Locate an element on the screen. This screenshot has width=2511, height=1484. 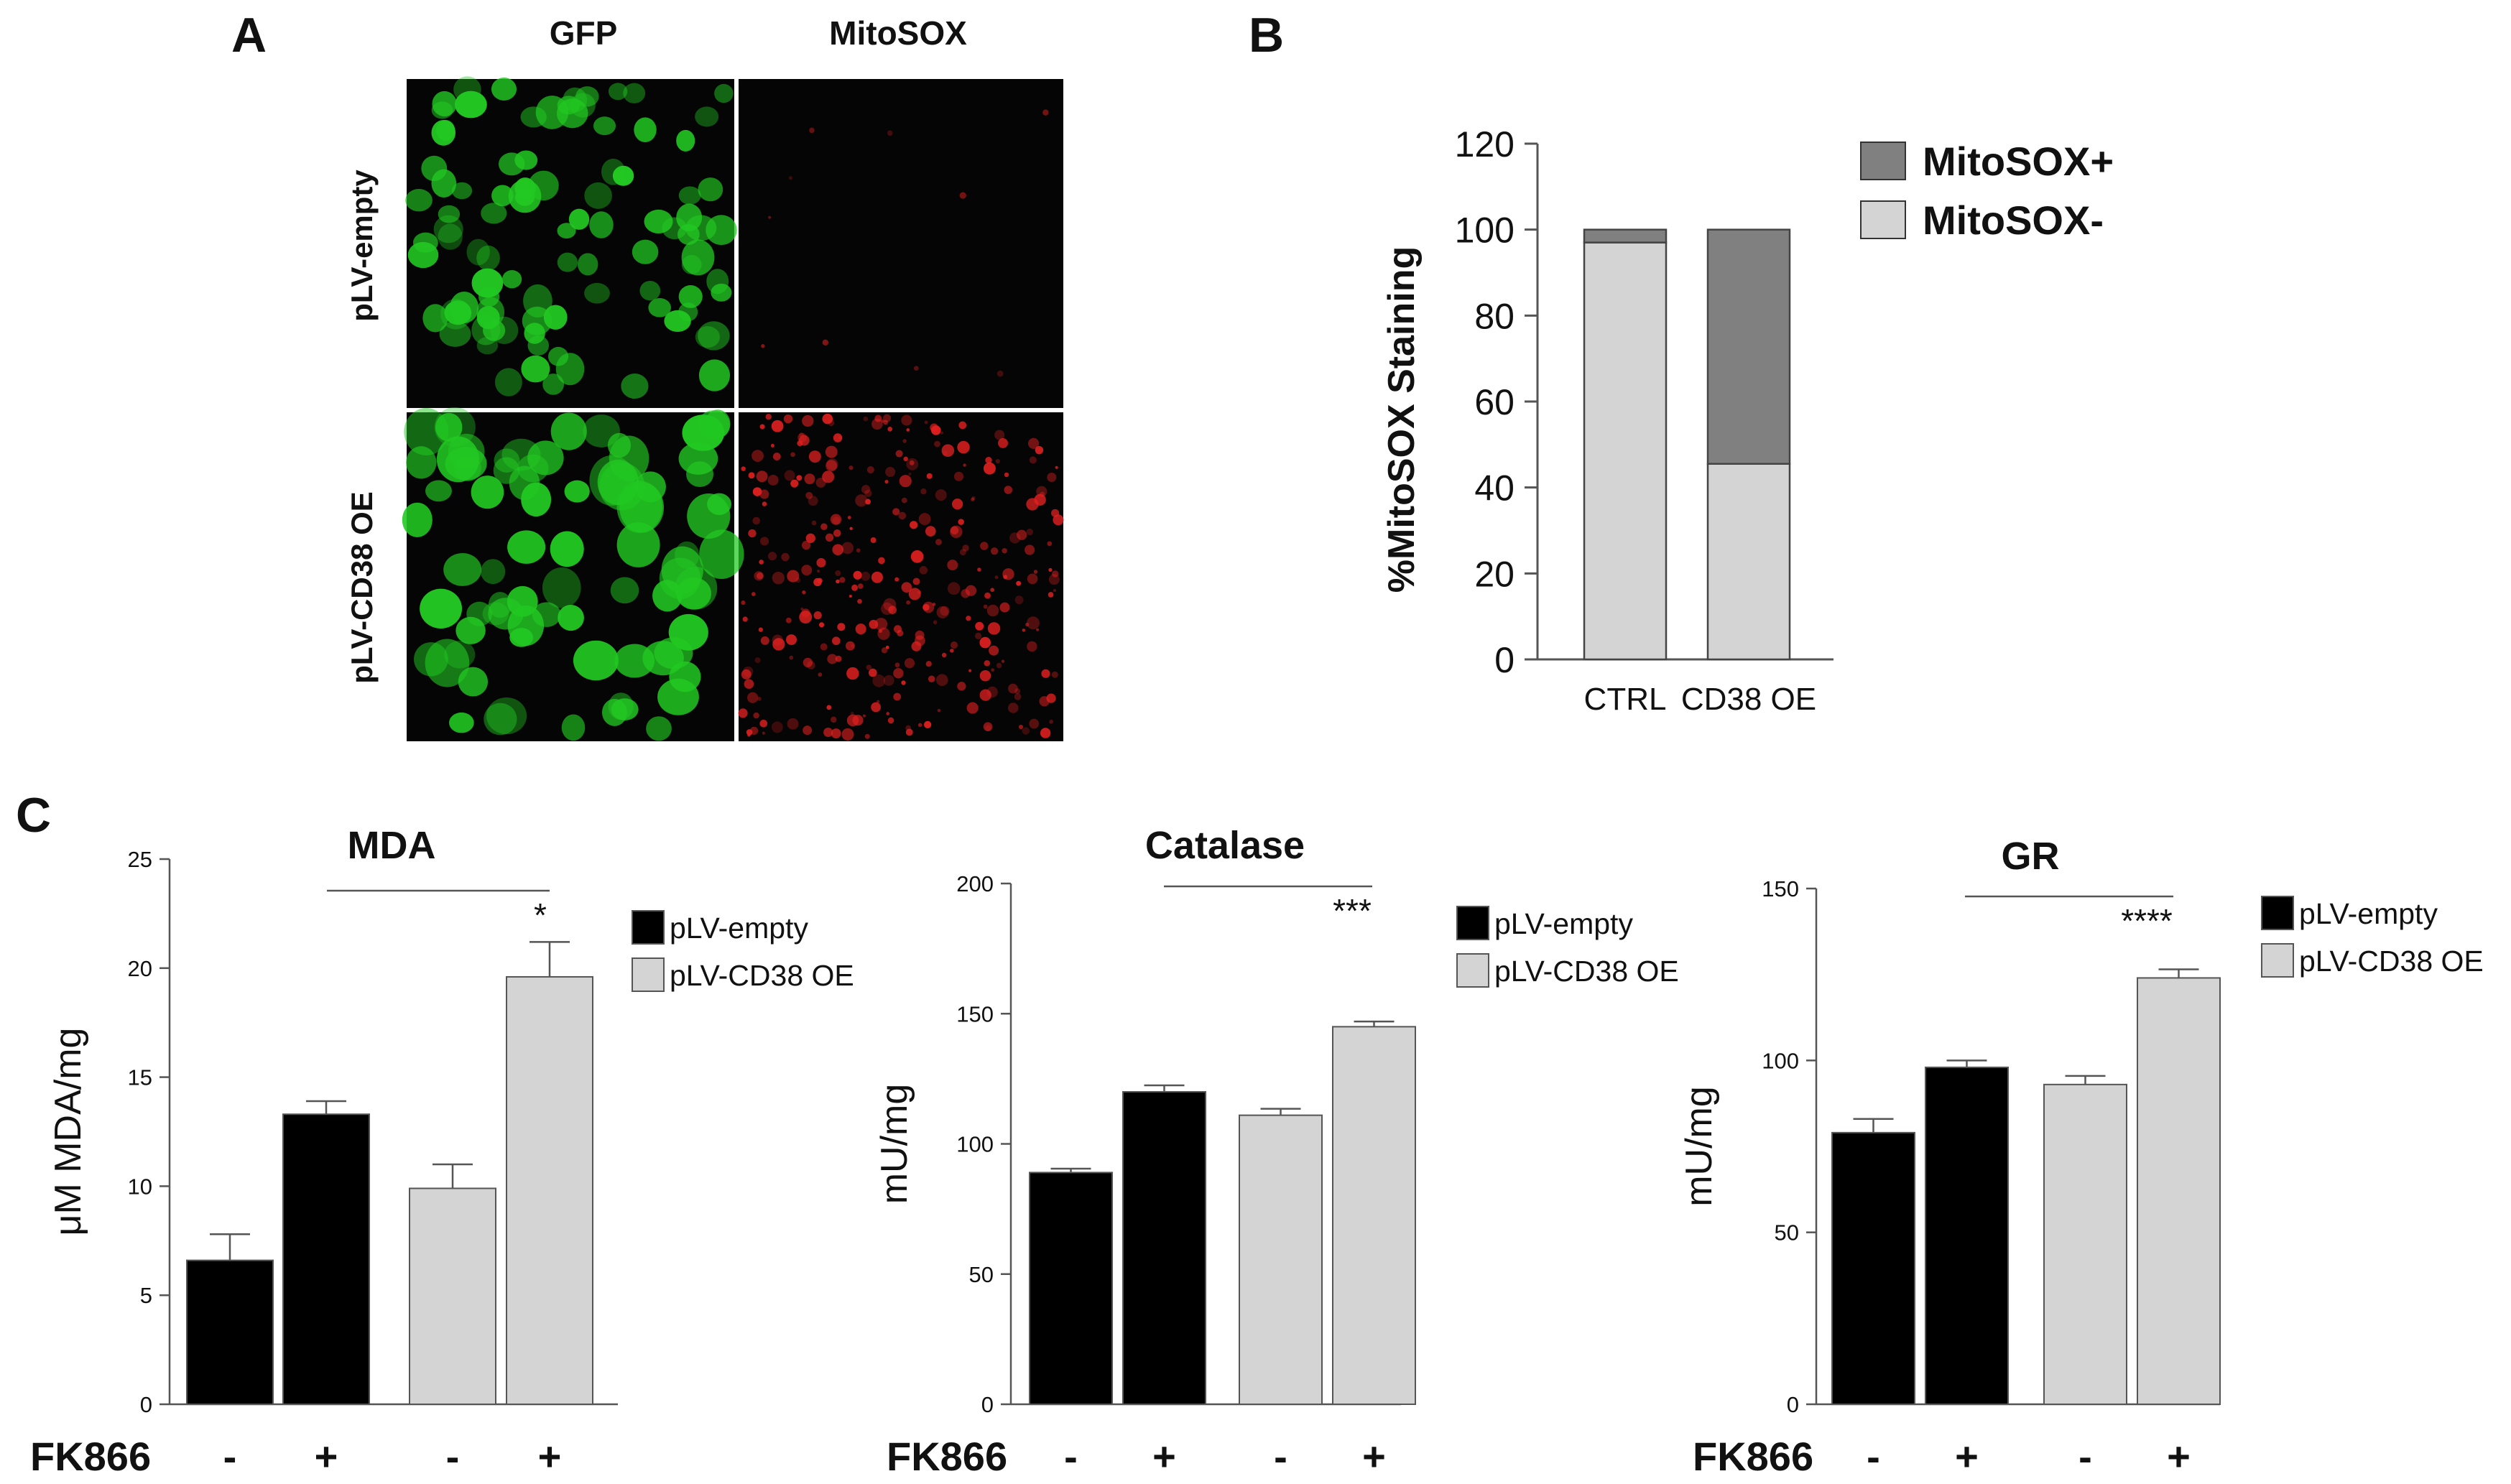
chart-b-bar-segment is located at coordinates (1748, 346).